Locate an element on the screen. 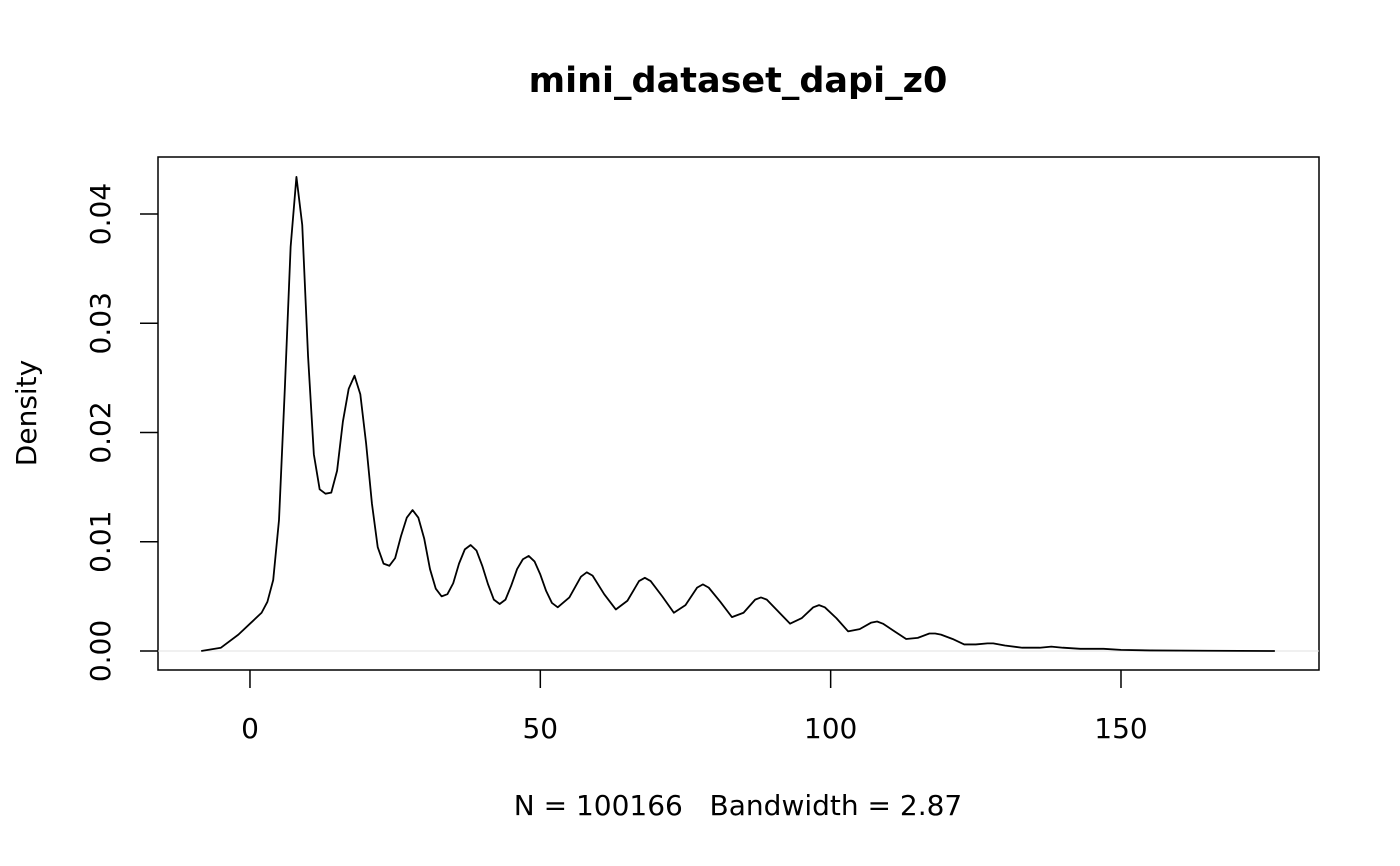 This screenshot has height=866, width=1400. x-tick-label: 50 is located at coordinates (540, 728).